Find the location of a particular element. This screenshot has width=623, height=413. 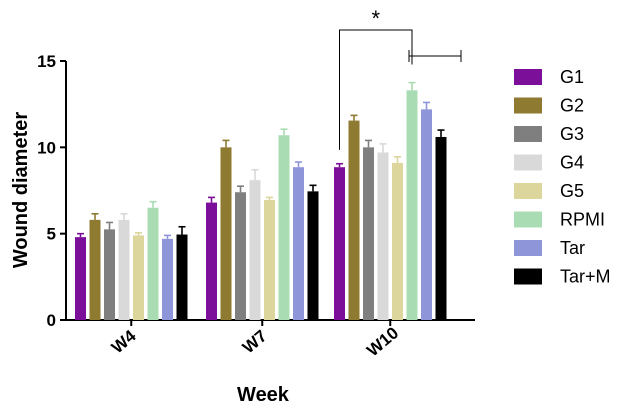

y-tick-label: 5 is located at coordinates (51, 234).